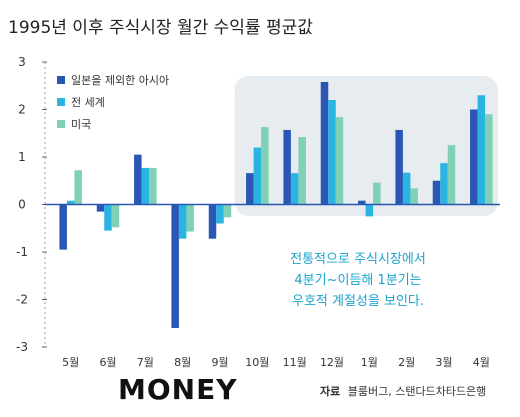 The image size is (520, 417). What do you see at coordinates (22, 110) in the screenshot?
I see `y-tick-label: 2` at bounding box center [22, 110].